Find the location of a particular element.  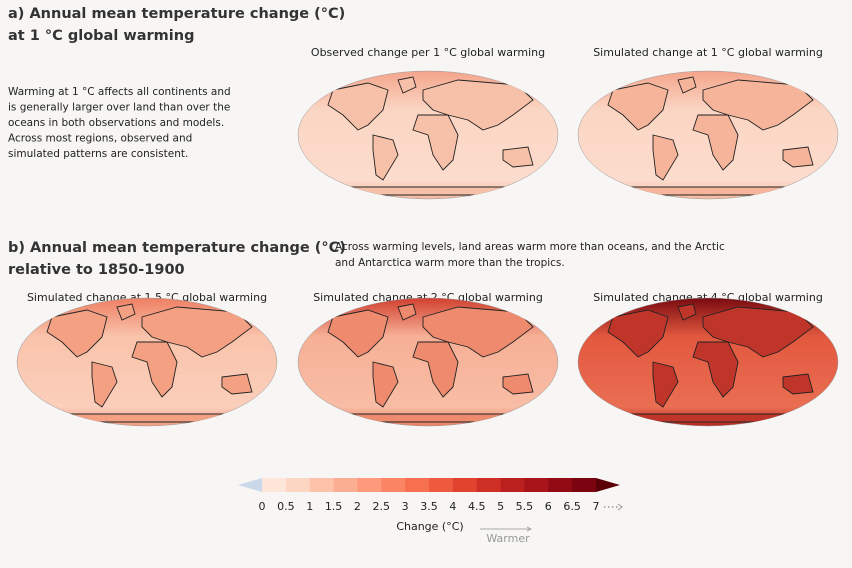

colorbar-label: 3 is located at coordinates (405, 506).